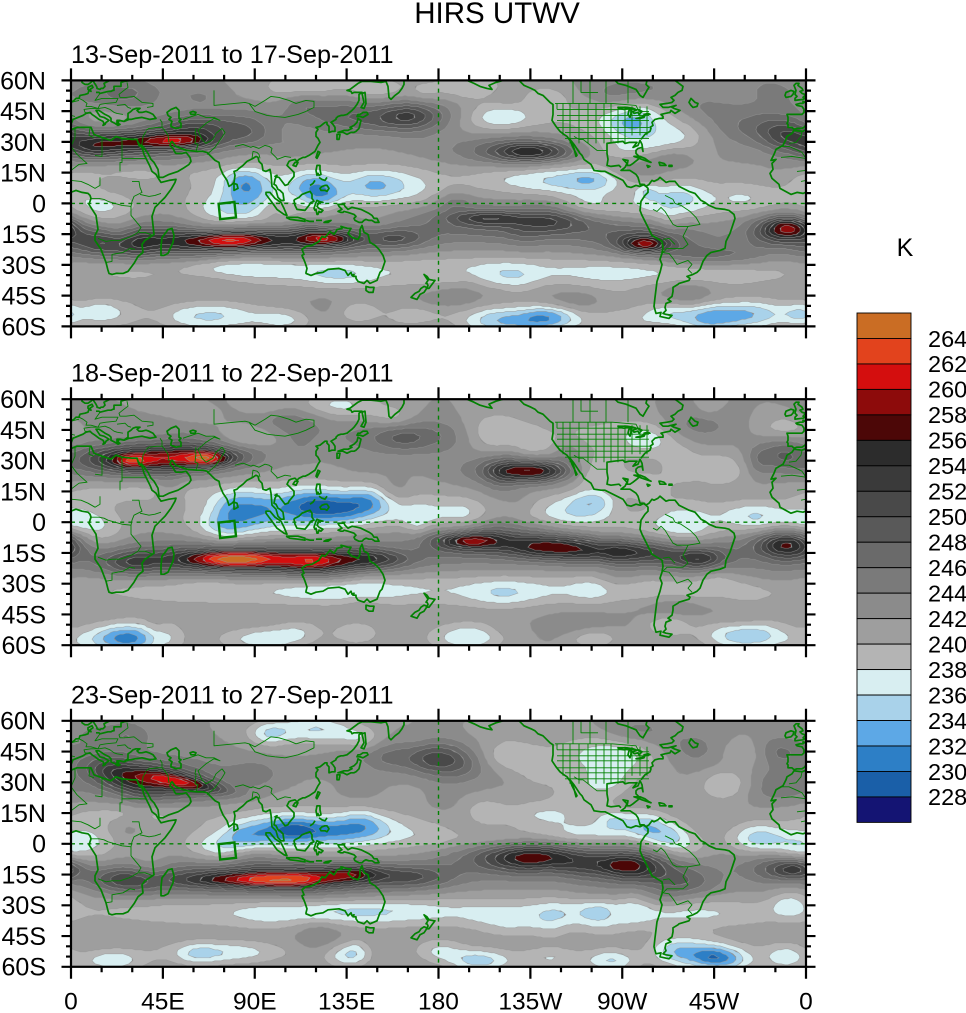 Image resolution: width=966 pixels, height=1013 pixels. I want to click on svg-text: 13-Sep-2011 to 17-Sep-2011, so click(232, 55).